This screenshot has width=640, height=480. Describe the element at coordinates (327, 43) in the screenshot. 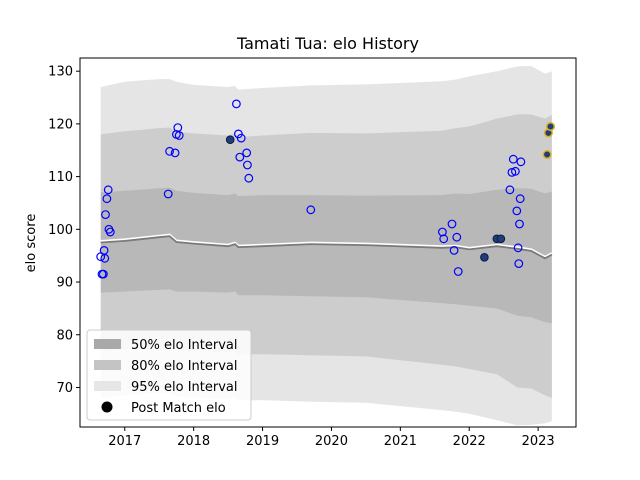

I see `chart-title: Tamati Tua: elo History` at that location.